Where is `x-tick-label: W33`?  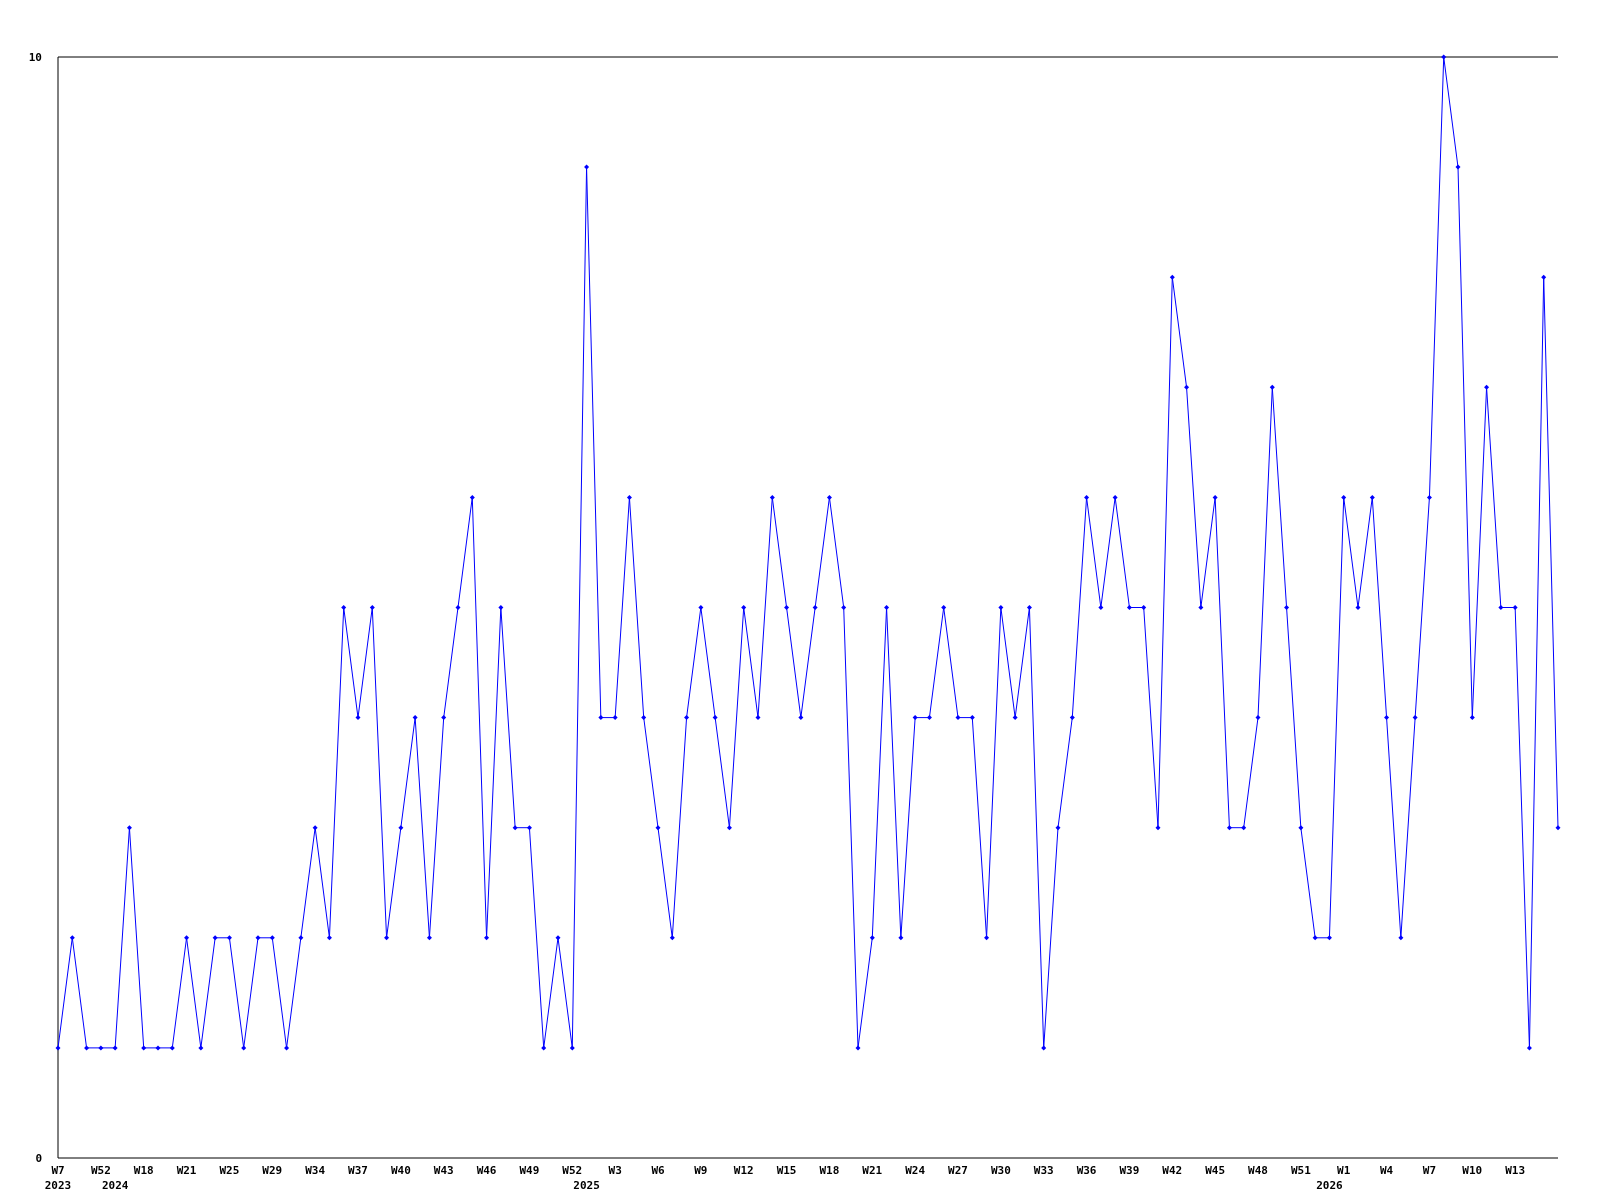 x-tick-label: W33 is located at coordinates (1043, 1170).